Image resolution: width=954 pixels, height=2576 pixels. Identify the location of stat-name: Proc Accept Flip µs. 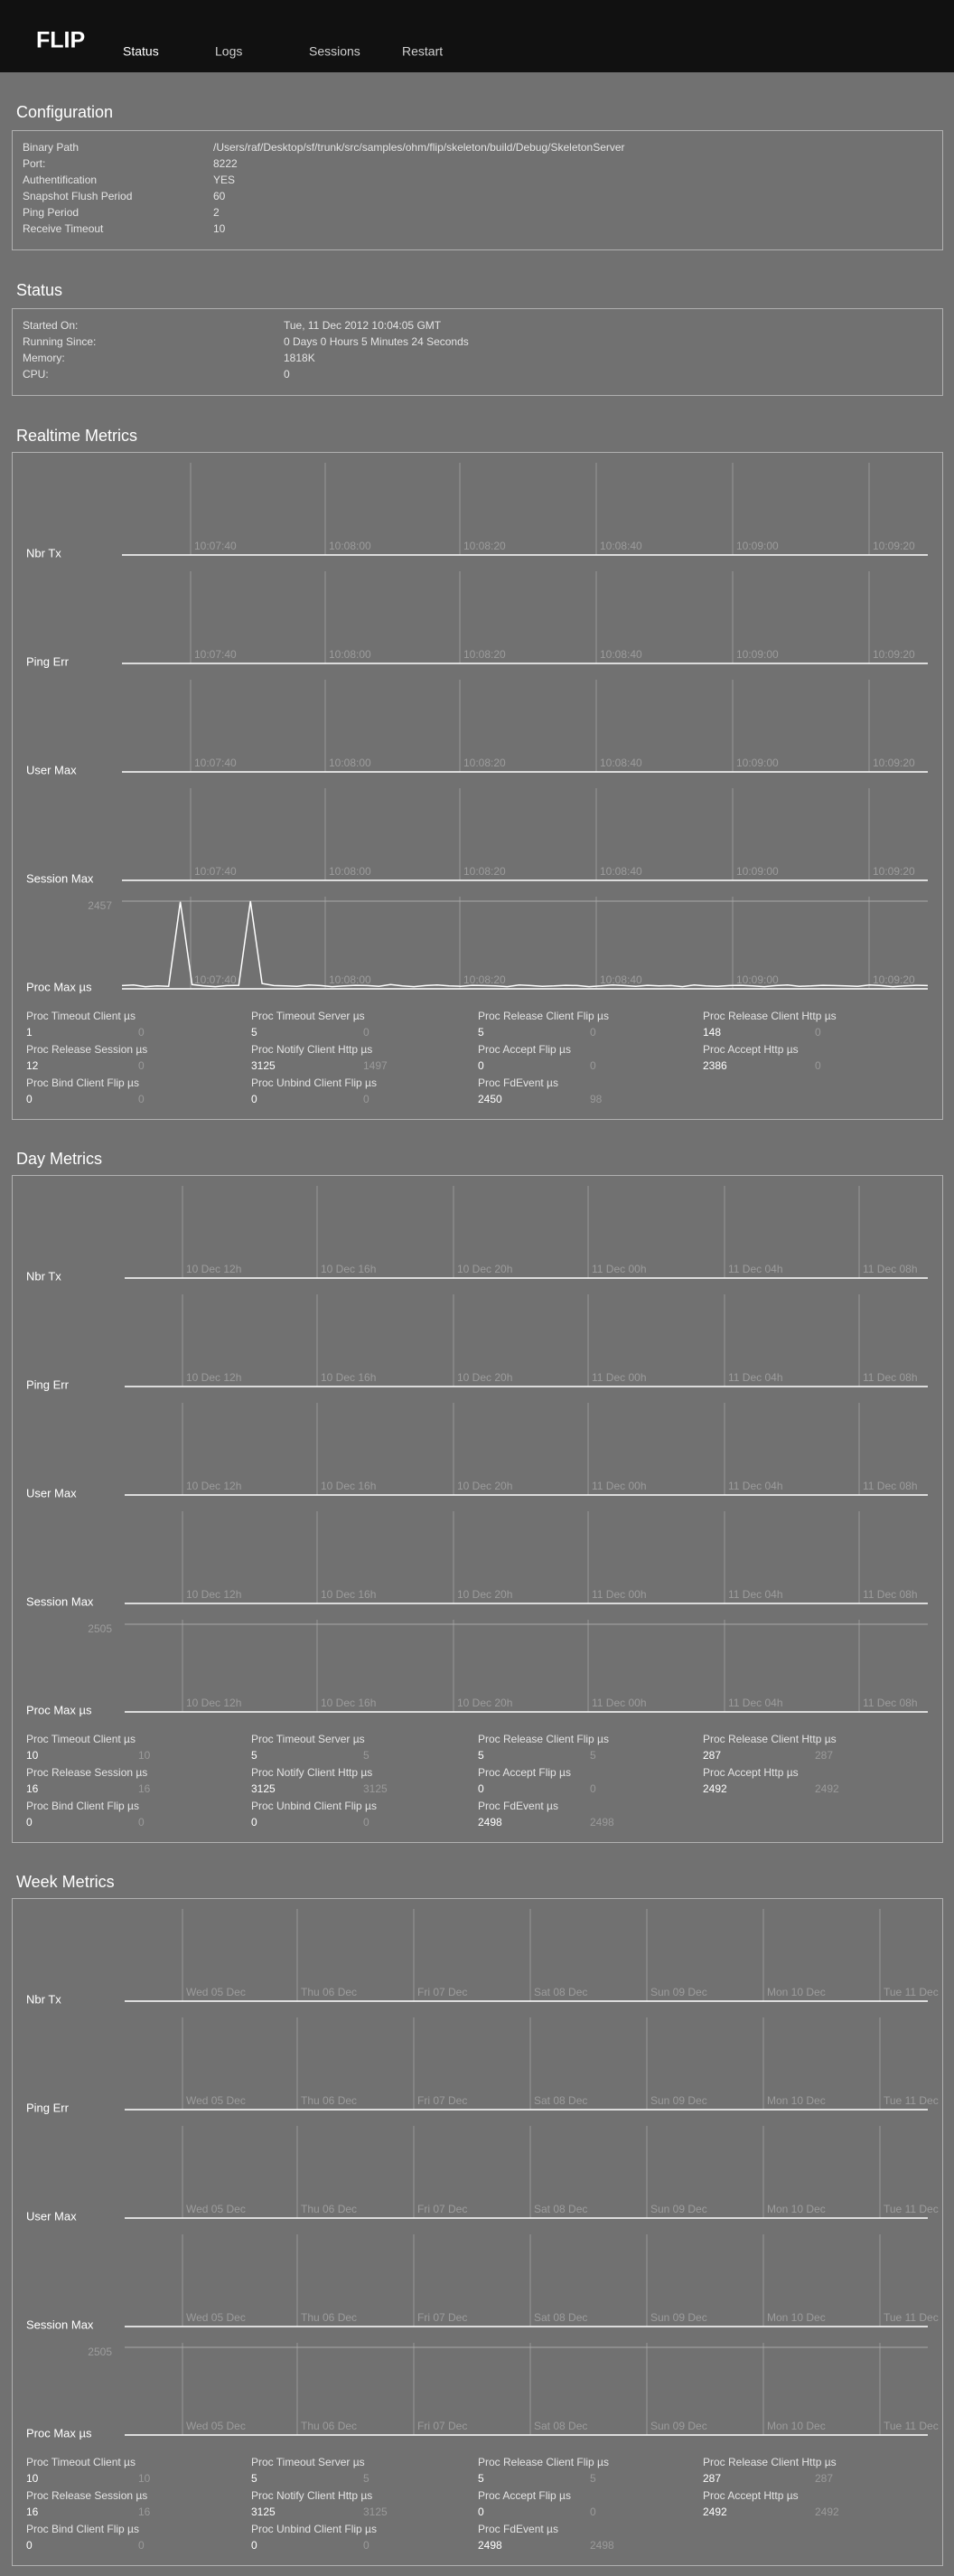
(524, 1772).